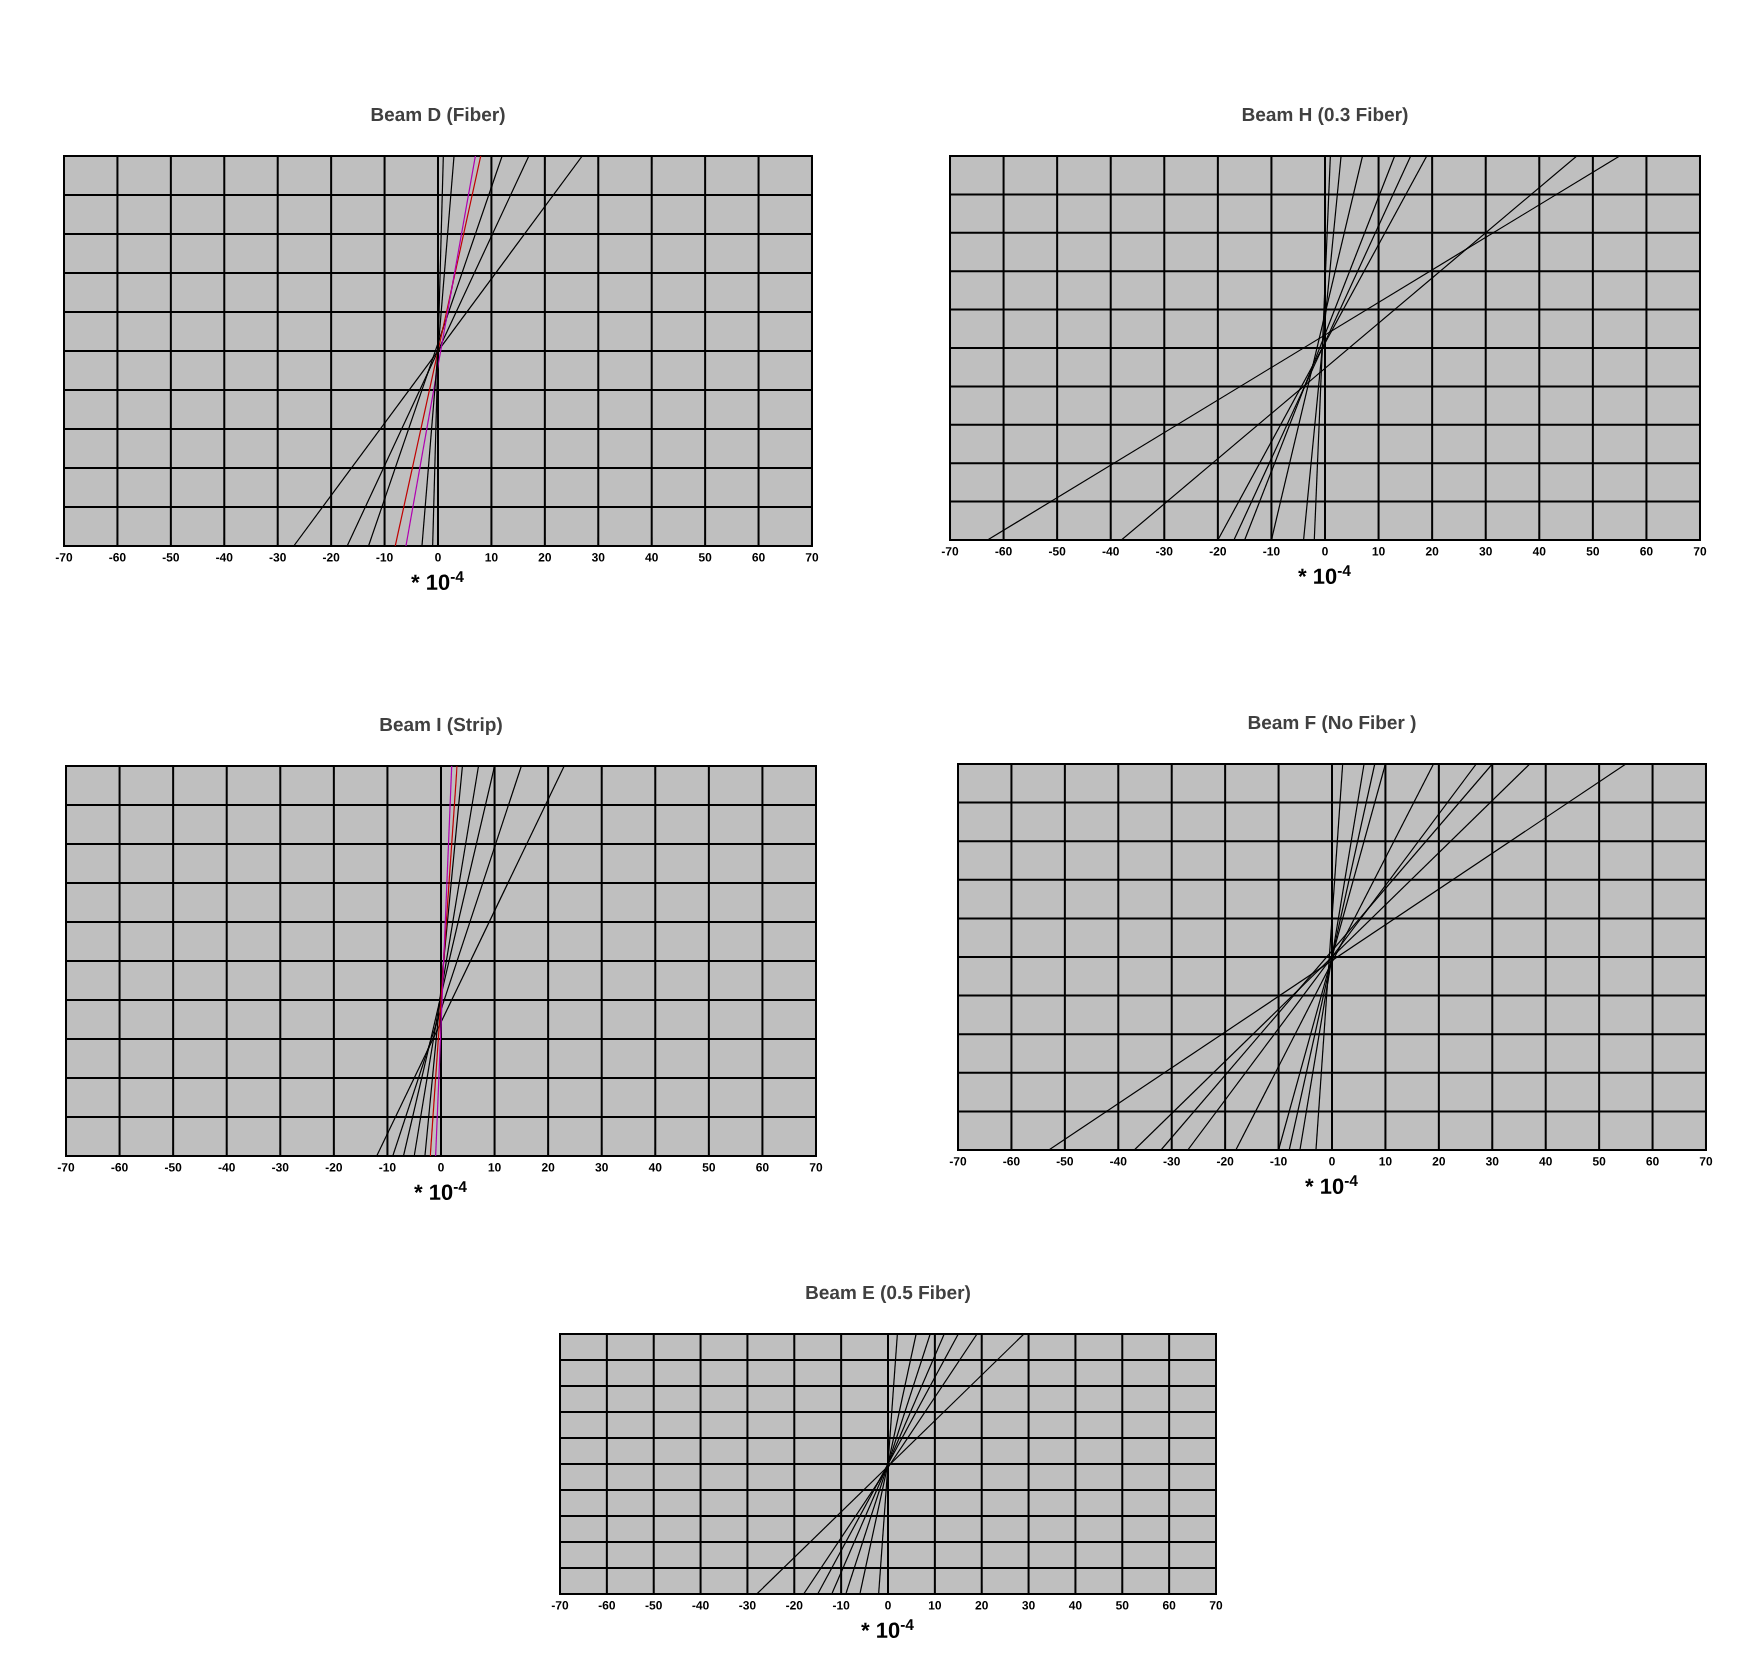  What do you see at coordinates (1325, 116) in the screenshot?
I see `chart-title: Beam H (0.3 Fiber)` at bounding box center [1325, 116].